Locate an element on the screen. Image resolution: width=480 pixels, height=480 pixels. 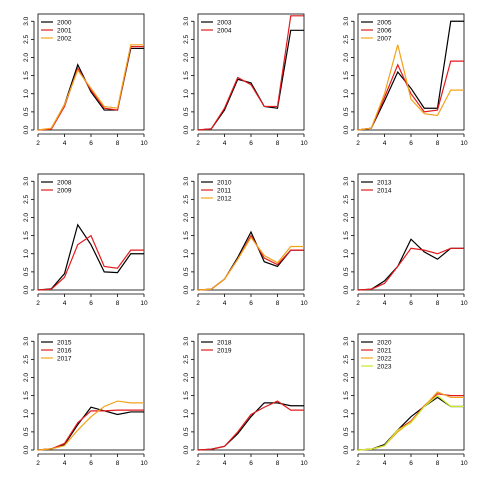
legend-label-2001: 2001 is located at coordinates (64, 30).